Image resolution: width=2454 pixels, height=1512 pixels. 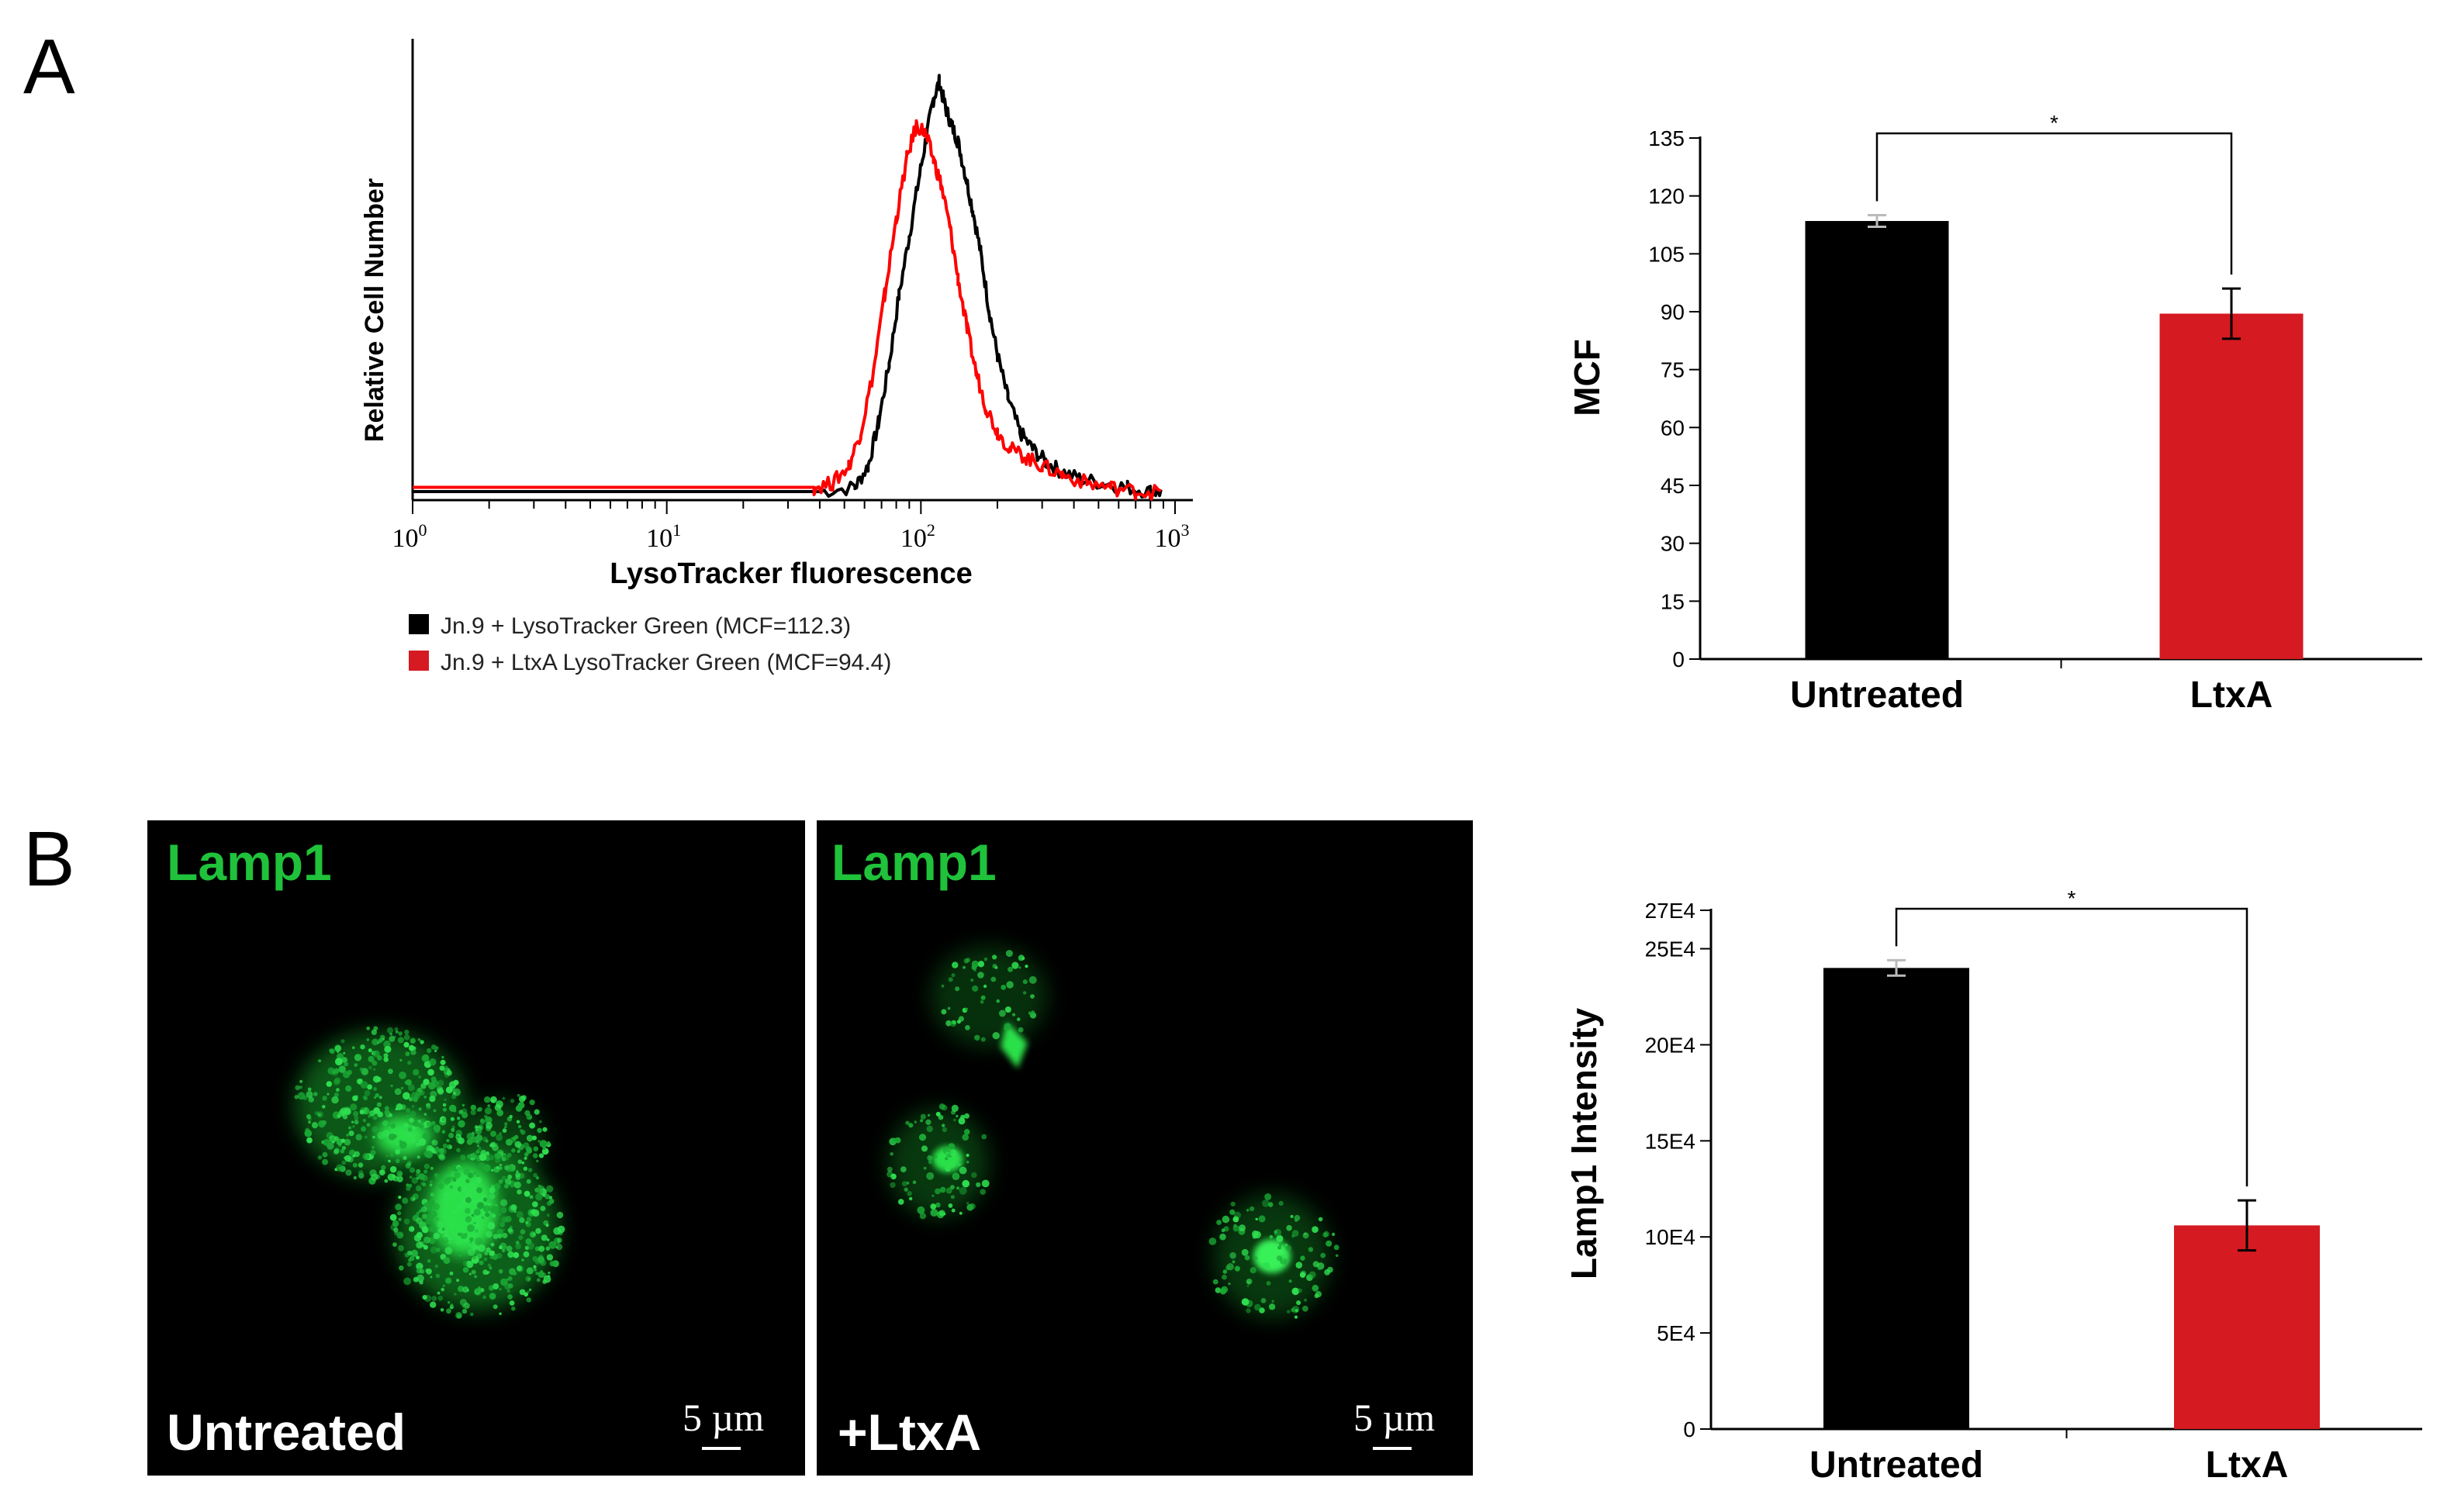 What do you see at coordinates (914, 862) in the screenshot?
I see `micrograph-ltxa-stain-label: Lamp1` at bounding box center [914, 862].